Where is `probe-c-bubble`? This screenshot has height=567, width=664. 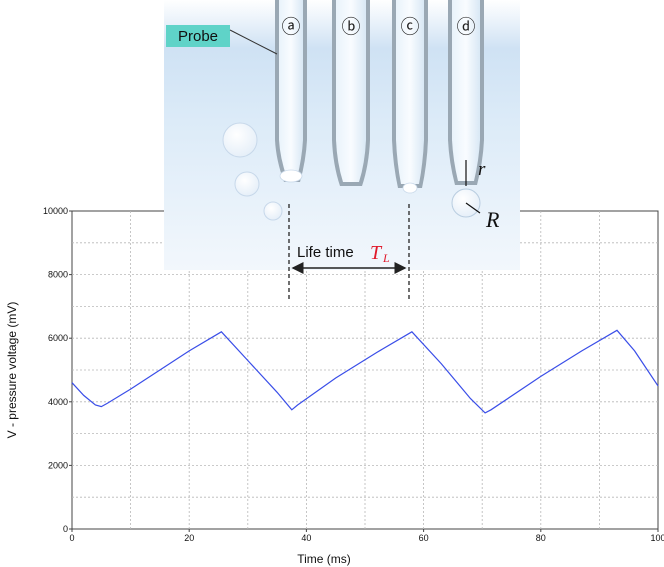 probe-c-bubble is located at coordinates (410, 188).